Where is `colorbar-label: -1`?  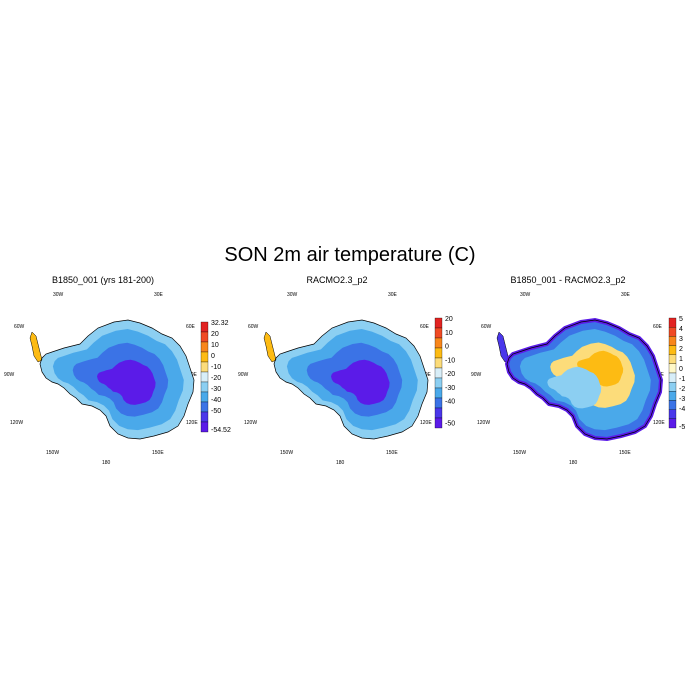
colorbar-label: -1 is located at coordinates (682, 379).